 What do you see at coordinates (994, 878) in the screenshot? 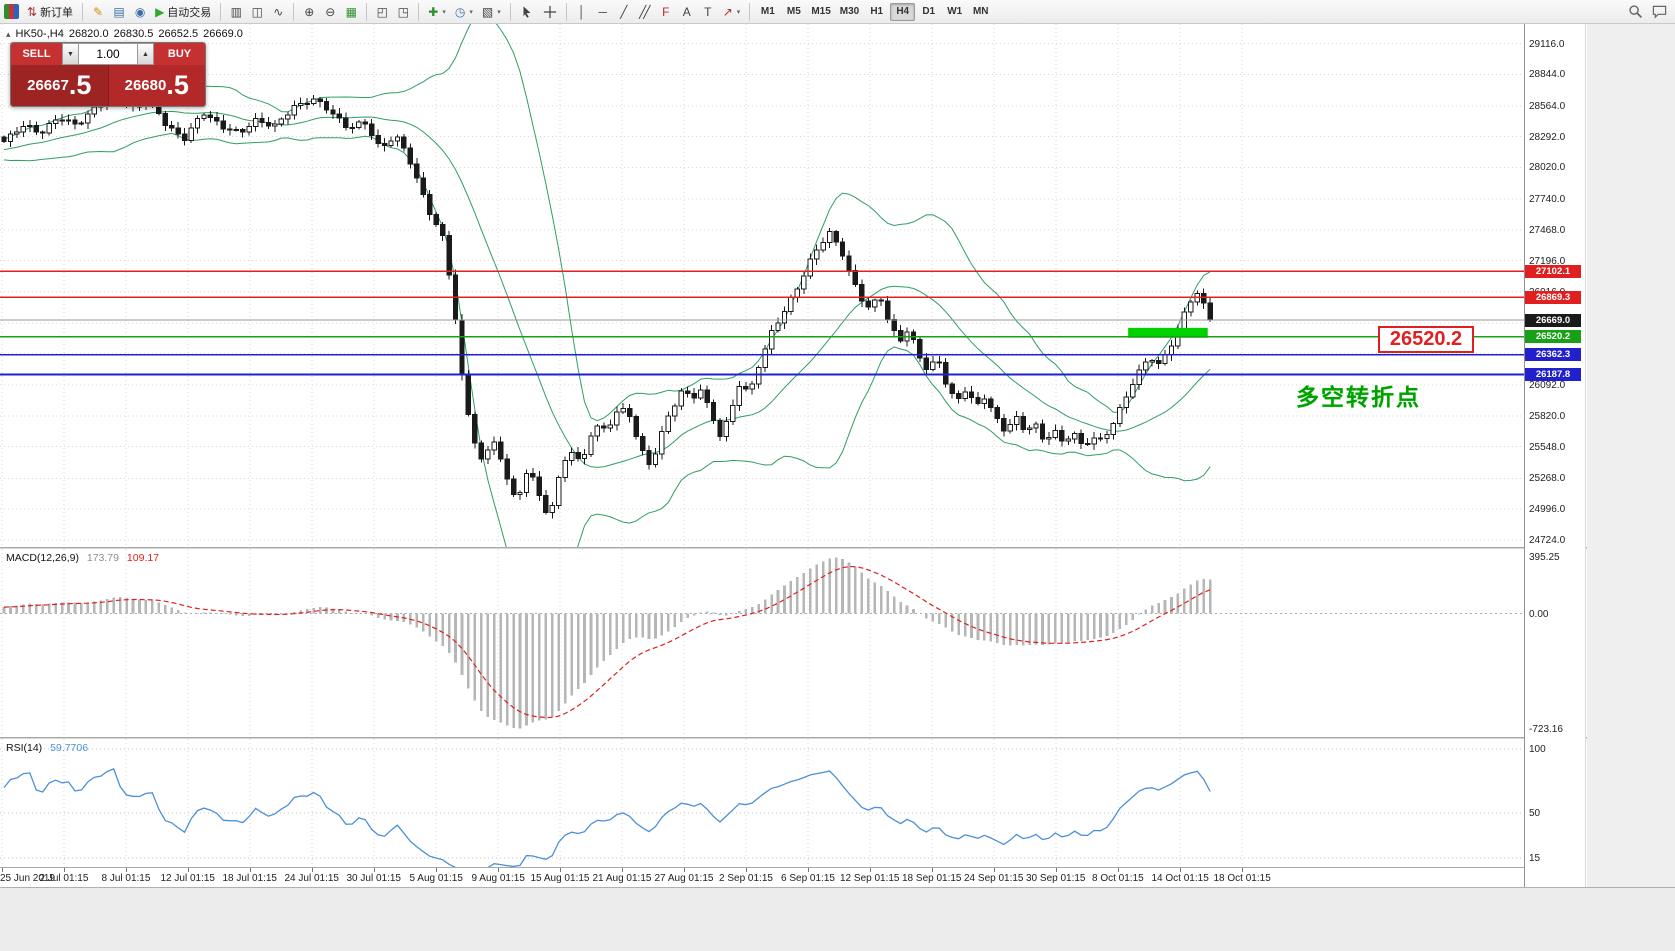
I see `time-axis-label: 24 Sep 01:15` at bounding box center [994, 878].